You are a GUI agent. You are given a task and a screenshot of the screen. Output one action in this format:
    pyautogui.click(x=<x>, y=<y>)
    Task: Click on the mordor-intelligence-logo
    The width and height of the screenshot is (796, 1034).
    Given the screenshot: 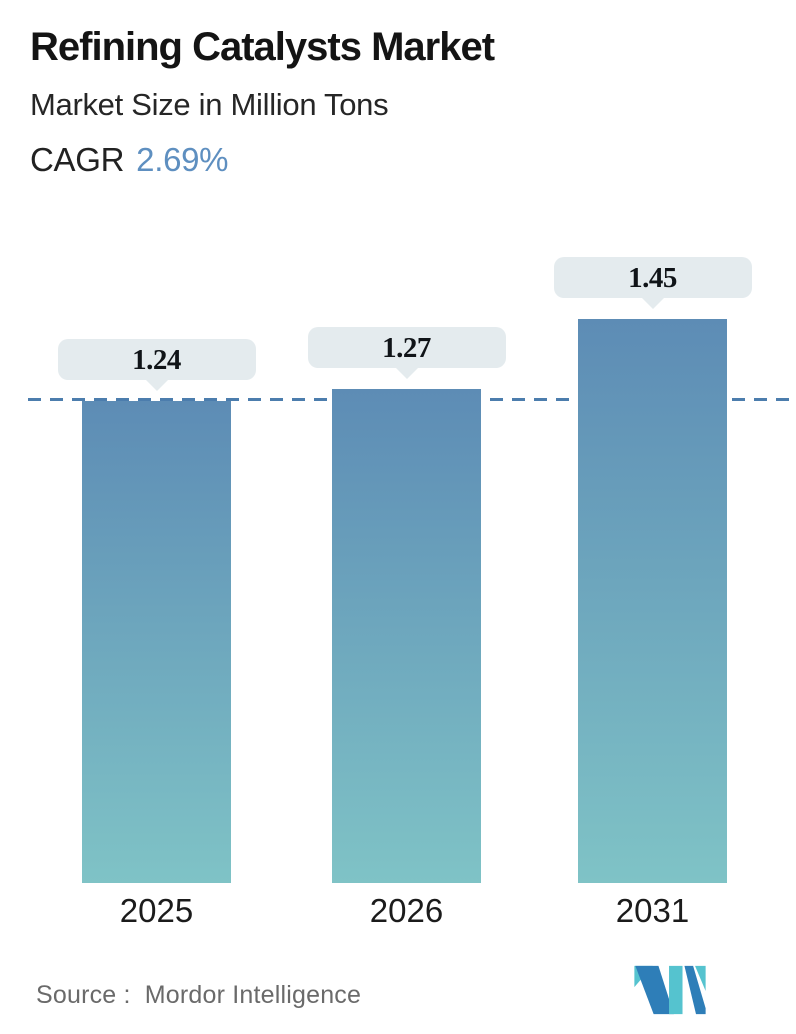 What is the action you would take?
    pyautogui.click(x=670, y=990)
    